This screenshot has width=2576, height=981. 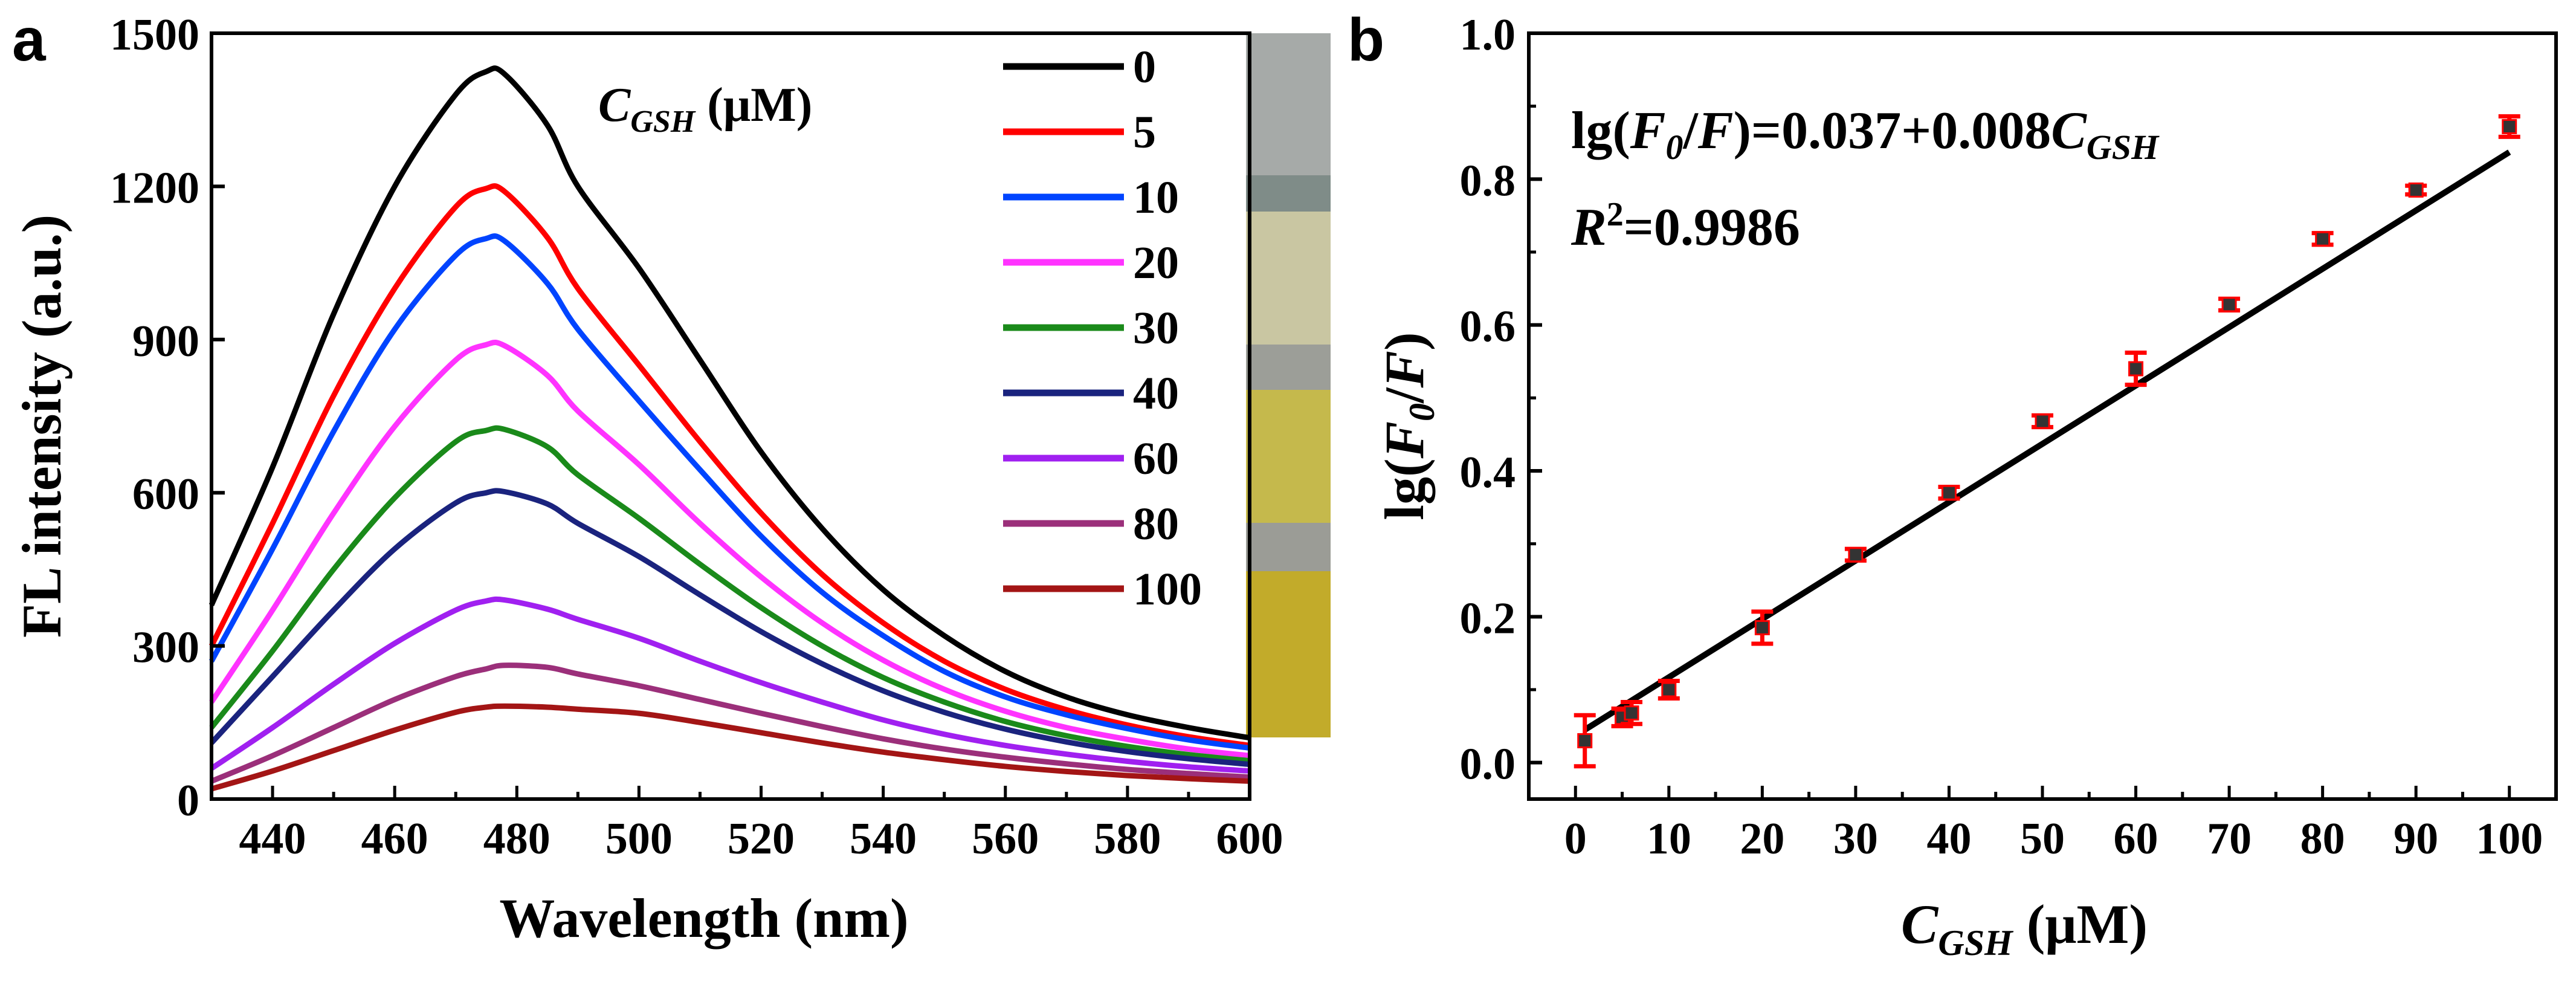 I want to click on r-squared: R2=0.9986, so click(x=1685, y=226).